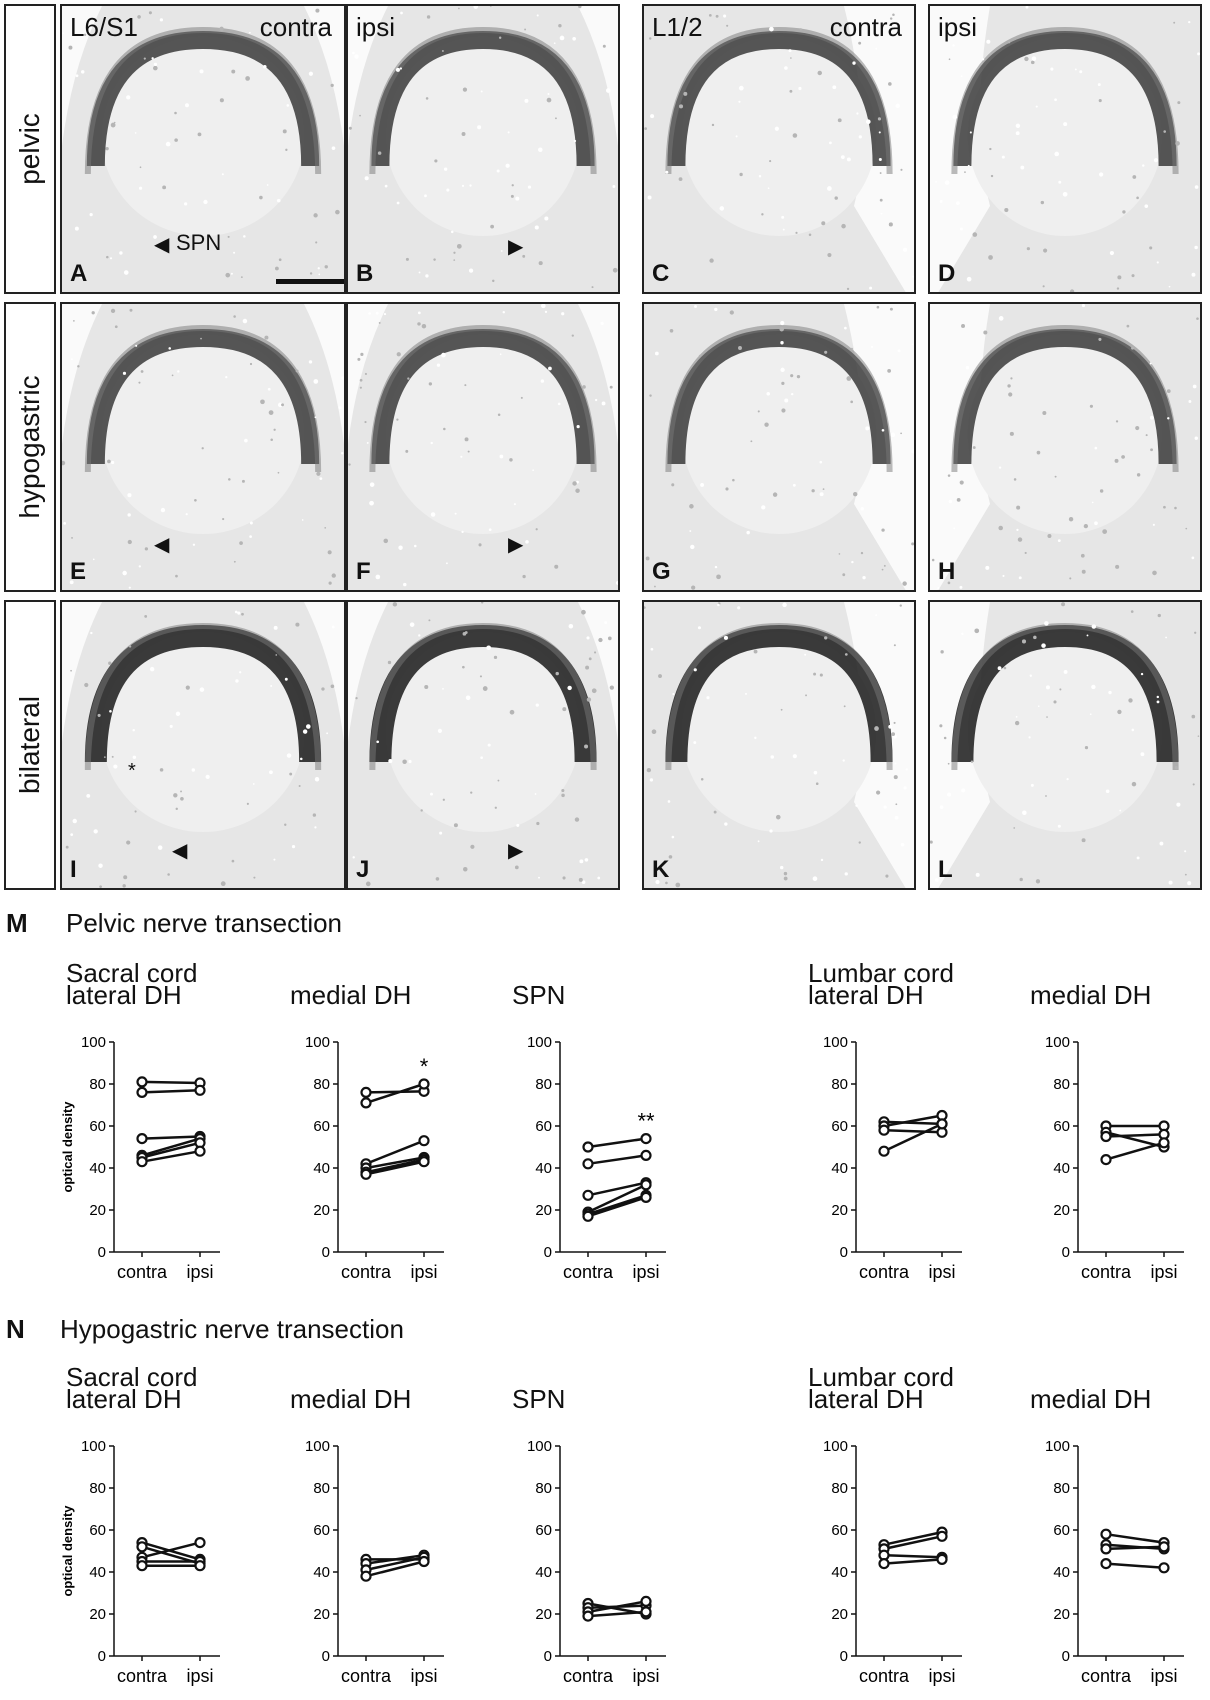 The image size is (1210, 1700). I want to click on section-letter-n: N, so click(15, 1329).